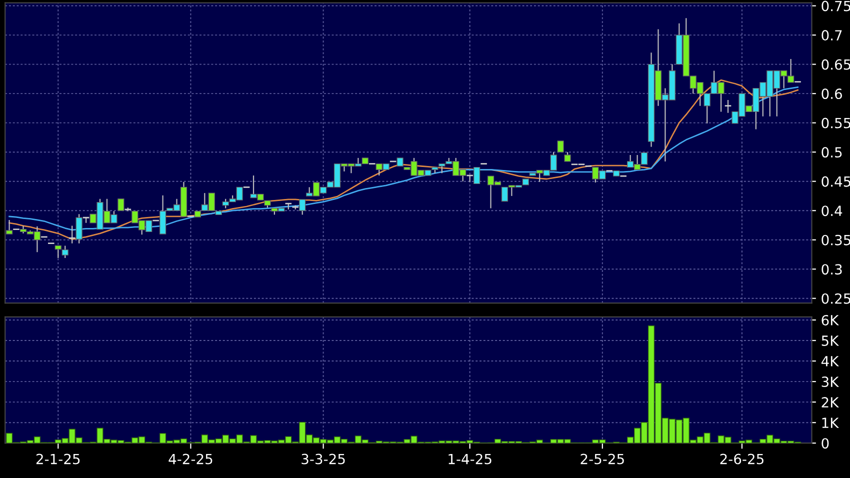 This screenshot has height=478, width=850. I want to click on y-tick-label: 0.25, so click(836, 298).